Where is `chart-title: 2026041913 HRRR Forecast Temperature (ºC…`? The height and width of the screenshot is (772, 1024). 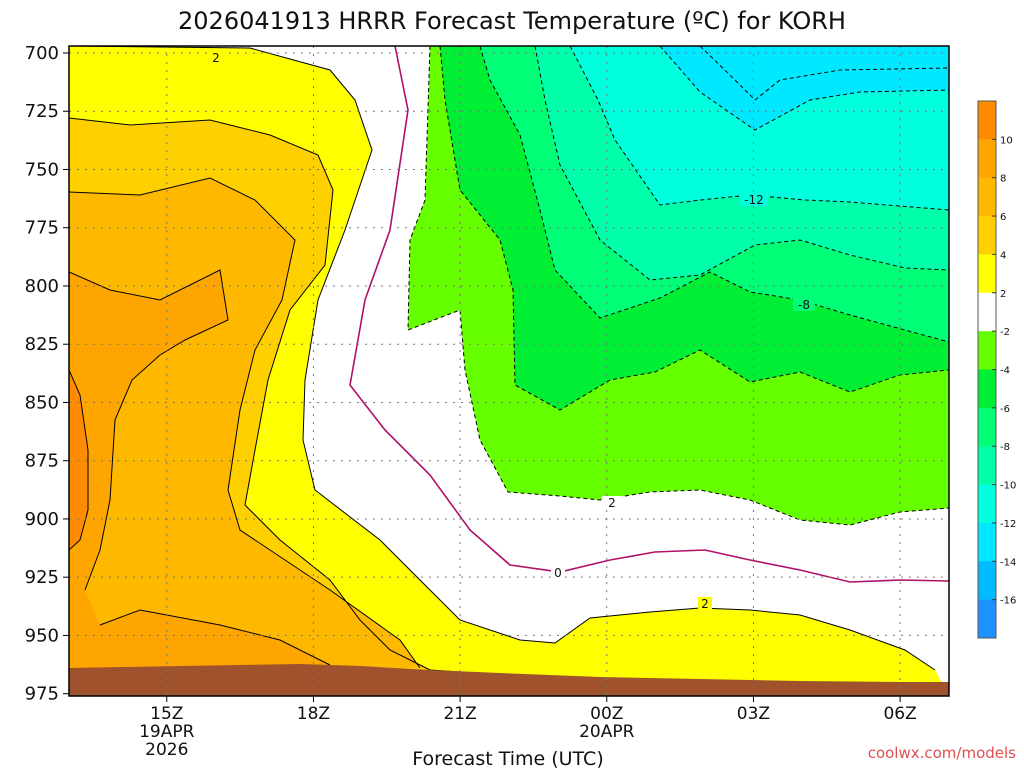 chart-title: 2026041913 HRRR Forecast Temperature (ºC… is located at coordinates (512, 21).